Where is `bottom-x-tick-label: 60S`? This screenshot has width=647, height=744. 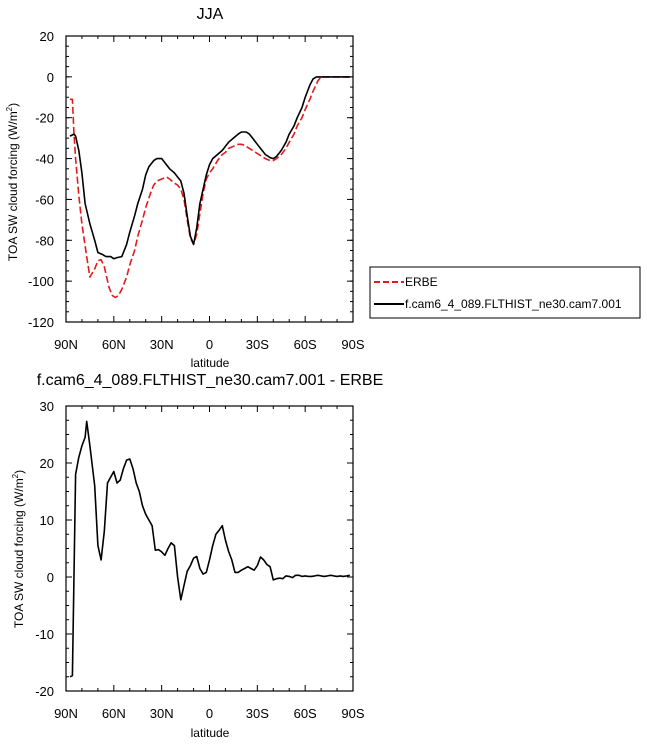
bottom-x-tick-label: 60S is located at coordinates (305, 713).